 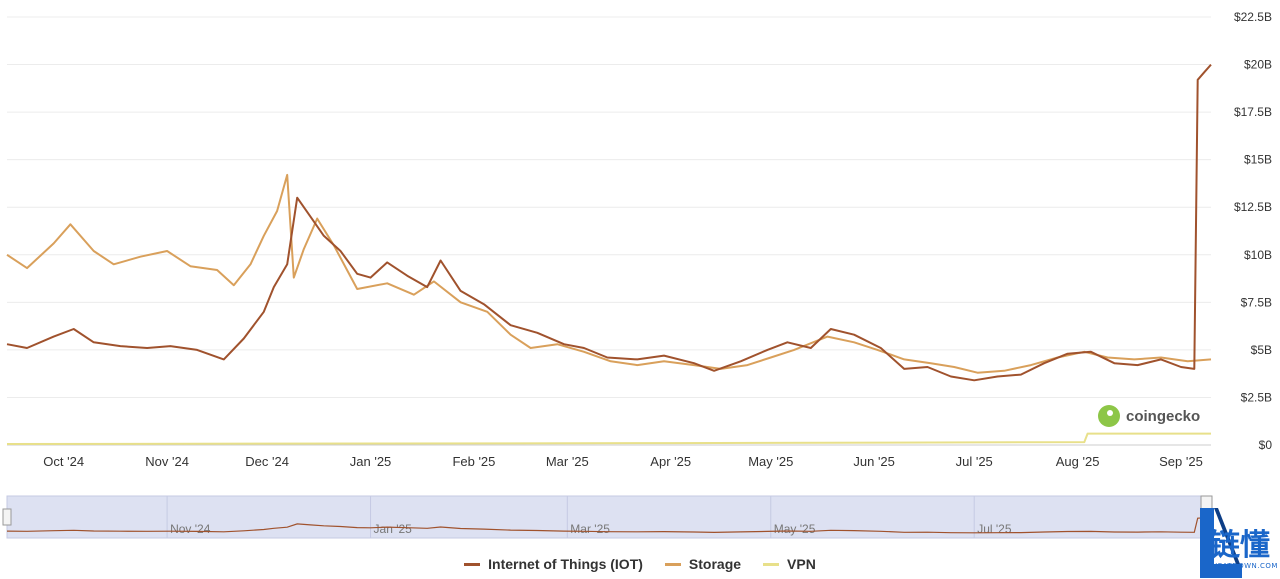 What do you see at coordinates (801, 564) in the screenshot?
I see `legend-label-vpn: VPN` at bounding box center [801, 564].